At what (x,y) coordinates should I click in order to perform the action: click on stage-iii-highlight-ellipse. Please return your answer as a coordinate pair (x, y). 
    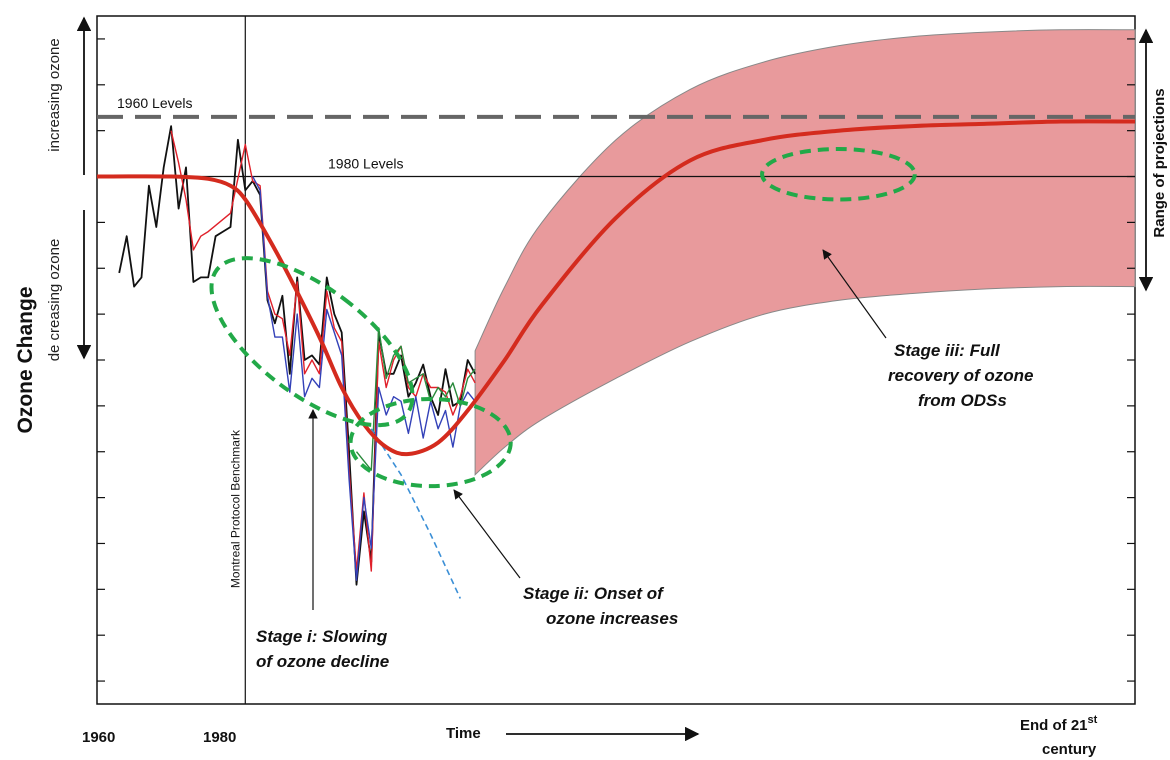
    Looking at the image, I should click on (838, 174).